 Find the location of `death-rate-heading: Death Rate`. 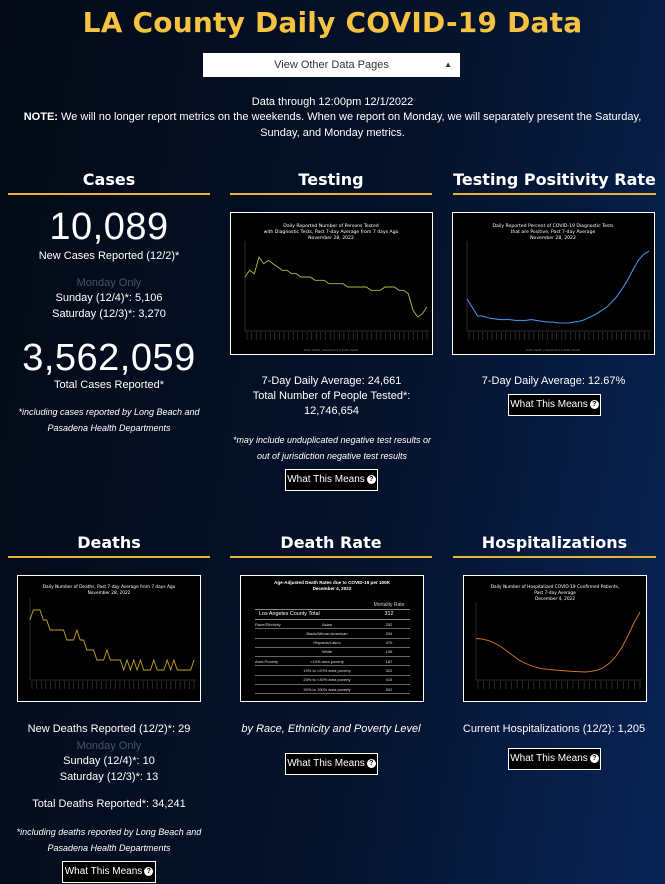

death-rate-heading: Death Rate is located at coordinates (331, 542).